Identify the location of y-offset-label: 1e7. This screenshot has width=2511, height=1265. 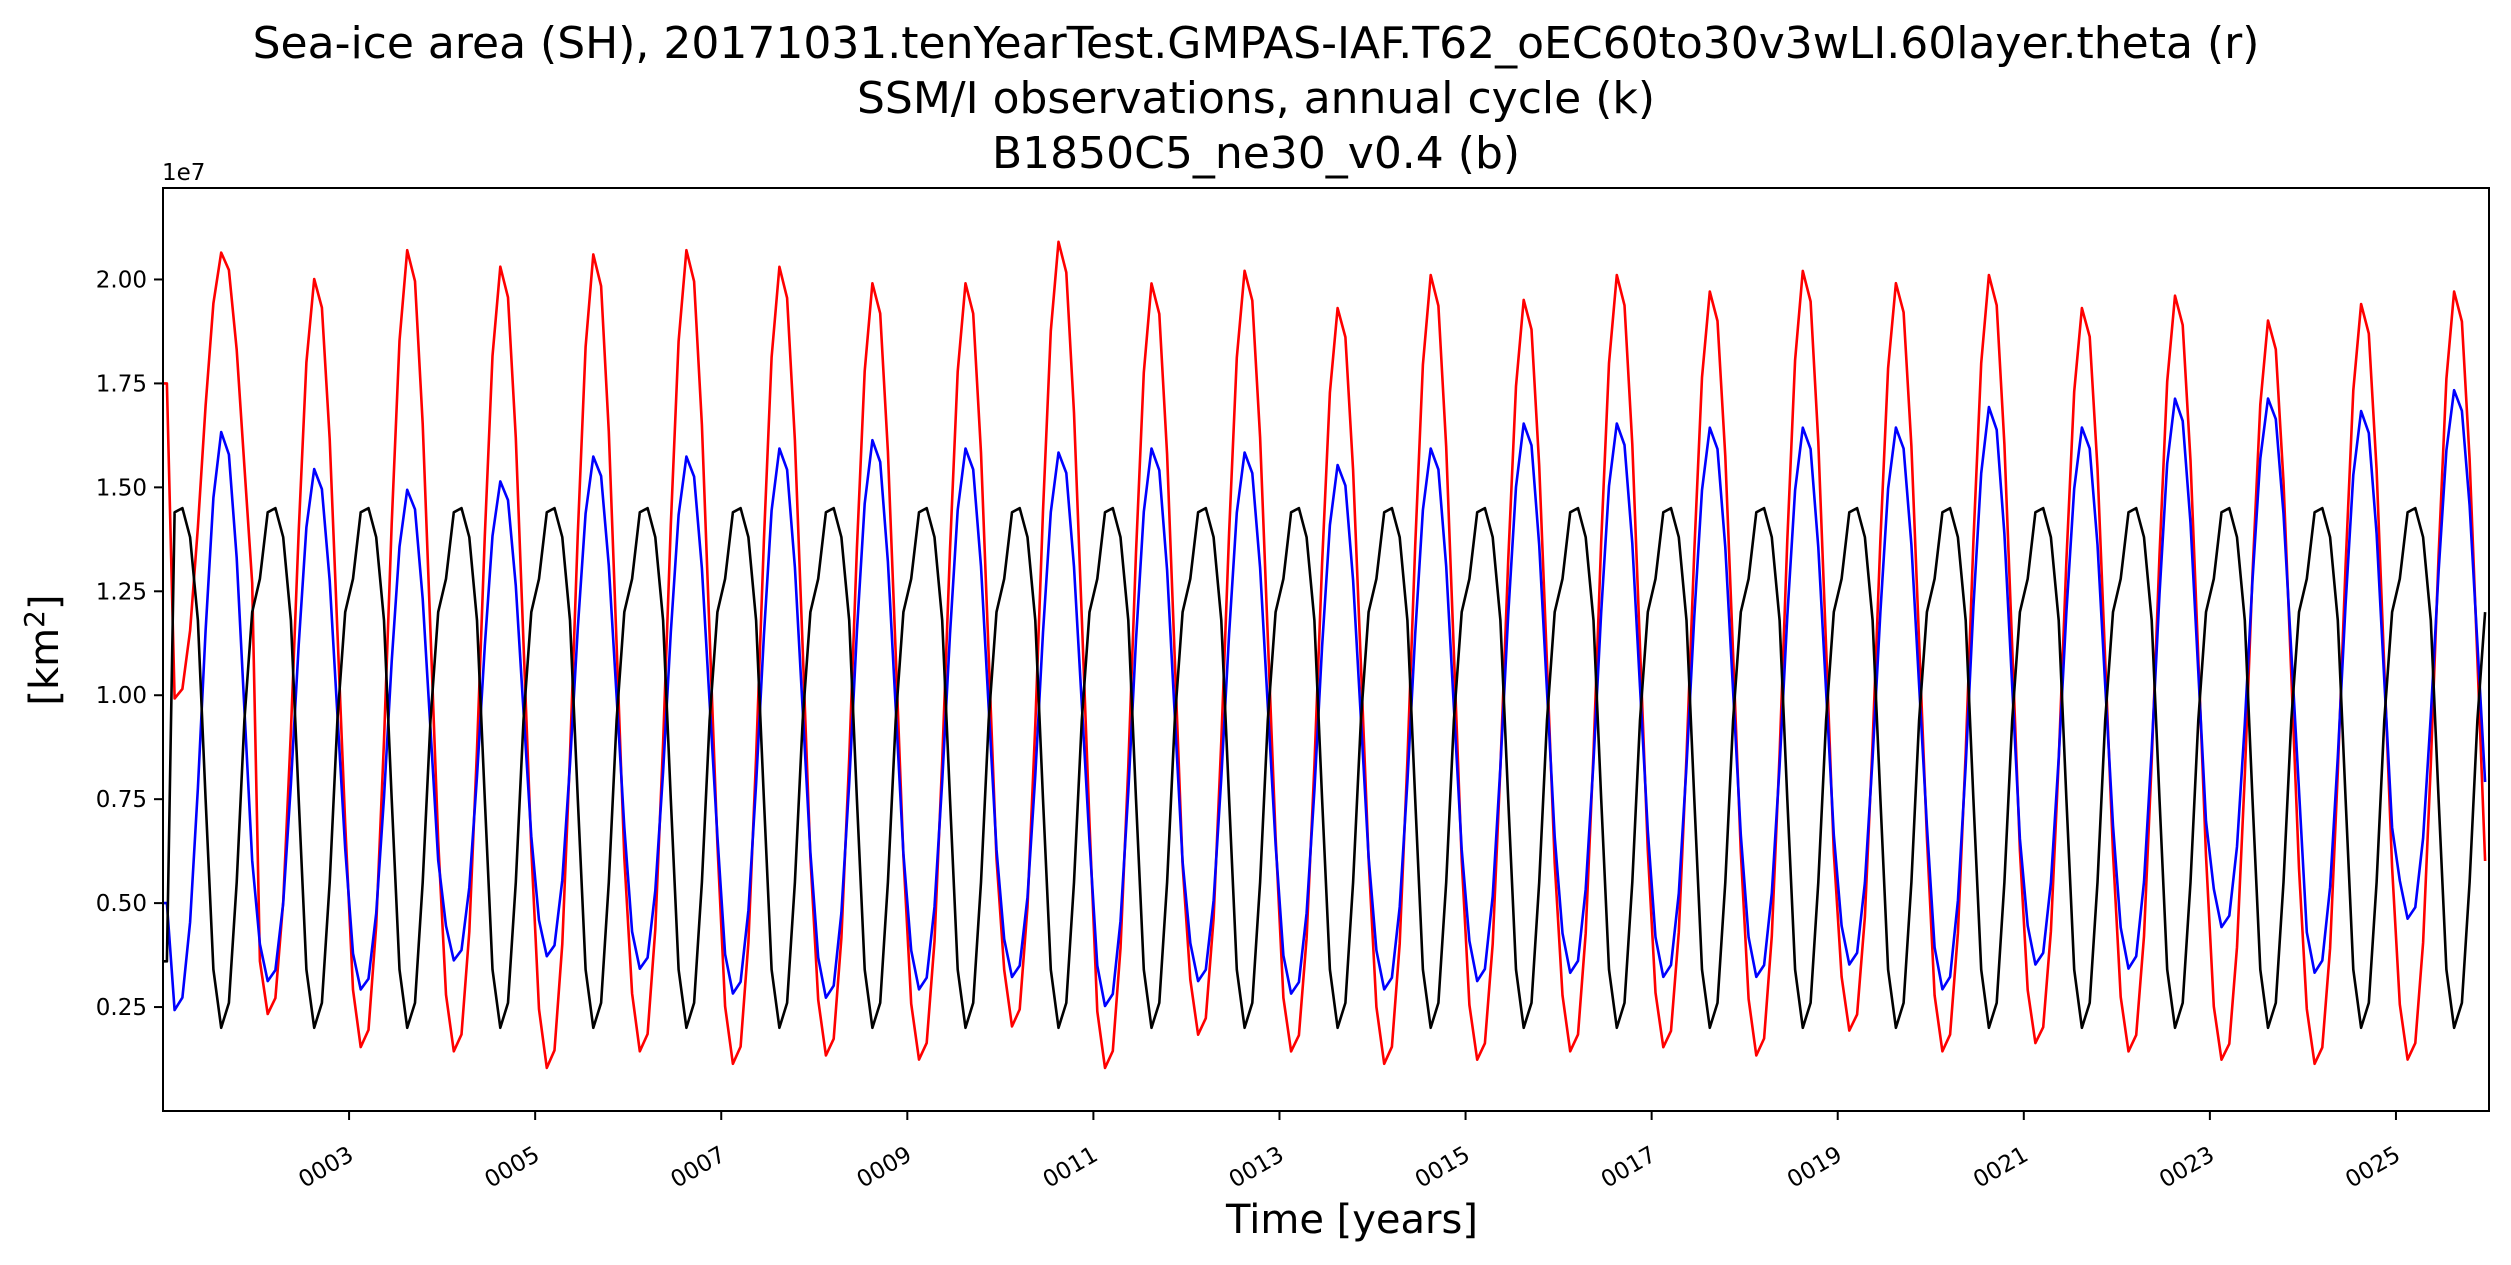
(183, 173).